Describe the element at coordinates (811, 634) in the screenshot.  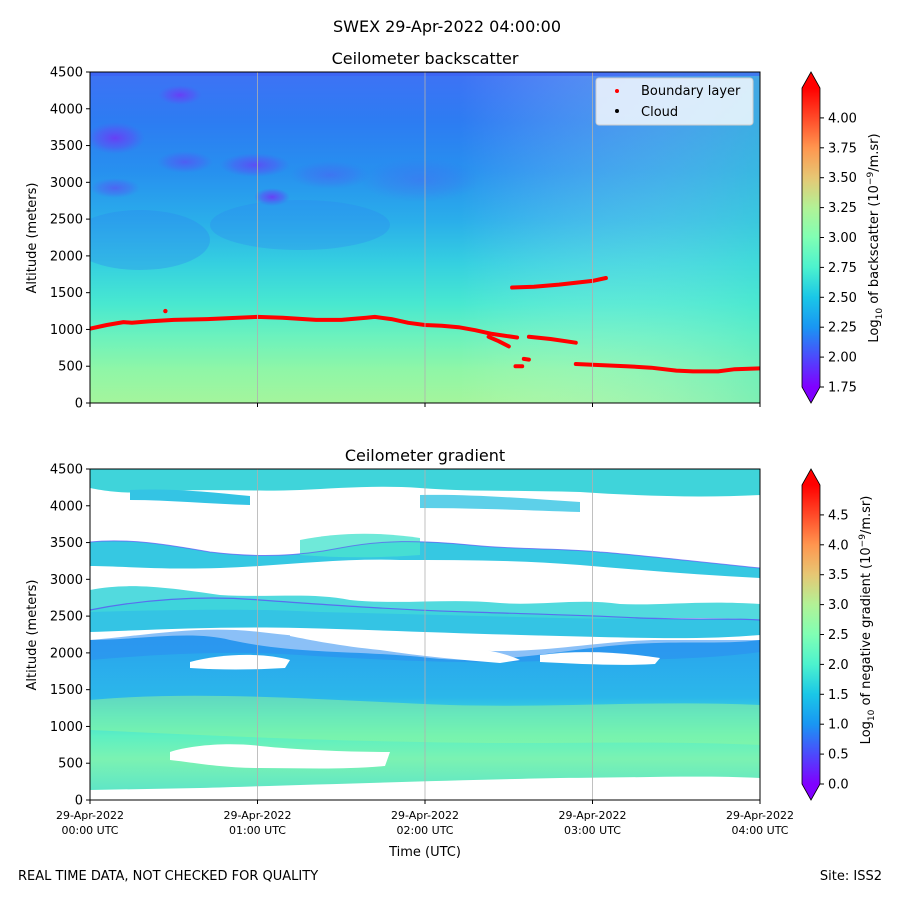
I see `bottom-colorbar` at that location.